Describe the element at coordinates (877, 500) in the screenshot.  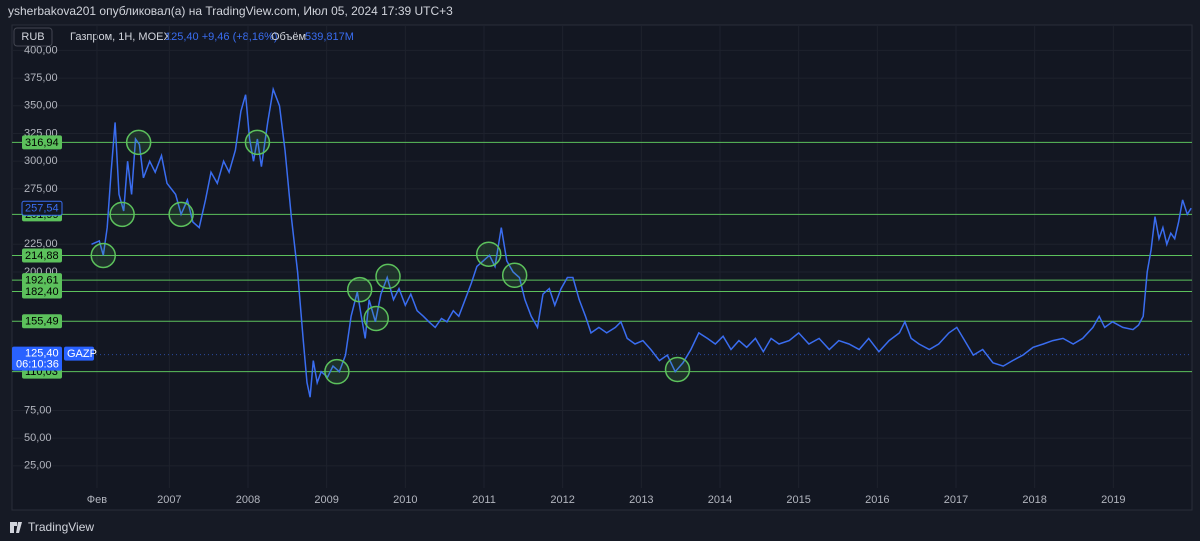
I see `x-tick-label: 2016` at that location.